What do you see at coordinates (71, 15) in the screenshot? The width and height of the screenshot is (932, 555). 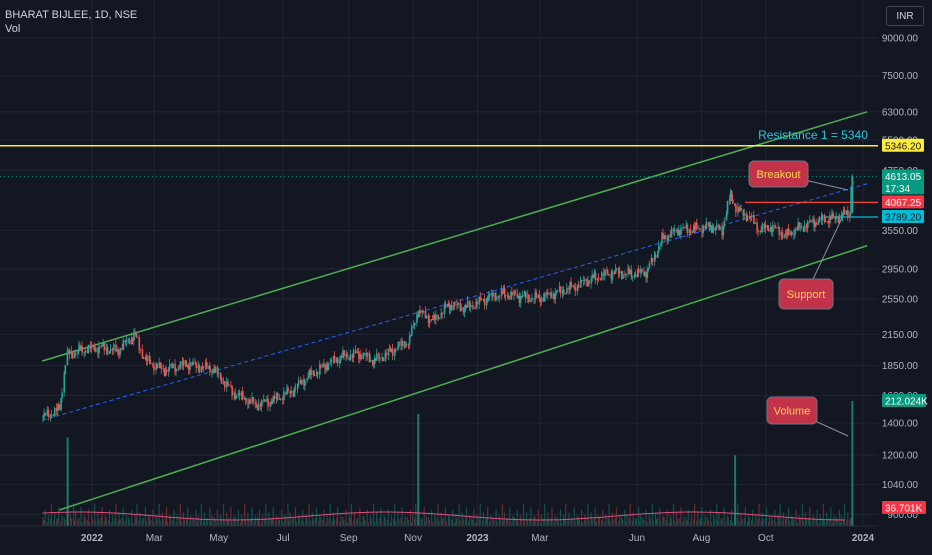 I see `symbol-title: BHARAT BIJLEE, 1D, NSE` at bounding box center [71, 15].